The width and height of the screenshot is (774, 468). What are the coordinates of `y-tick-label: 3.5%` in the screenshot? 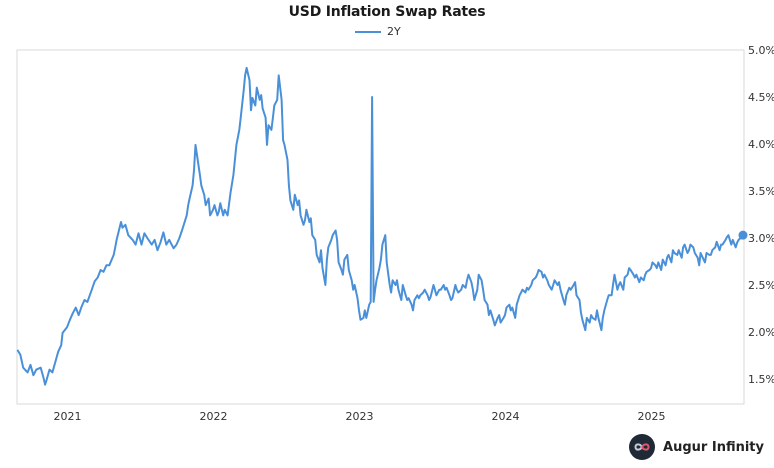 It's located at (761, 191).